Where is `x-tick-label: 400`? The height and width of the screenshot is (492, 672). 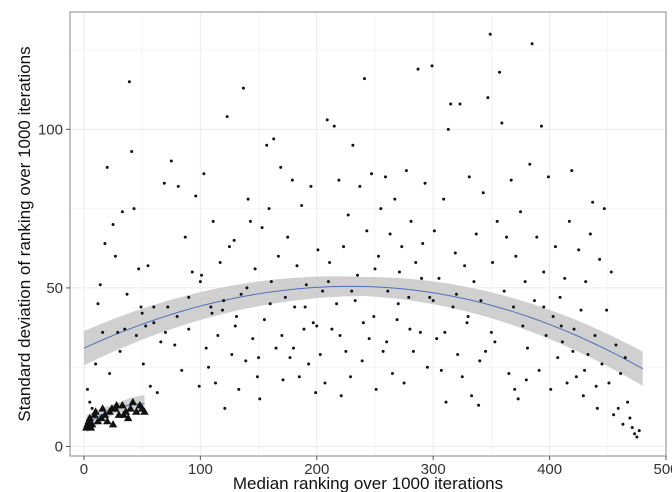 x-tick-label: 400 is located at coordinates (549, 469).